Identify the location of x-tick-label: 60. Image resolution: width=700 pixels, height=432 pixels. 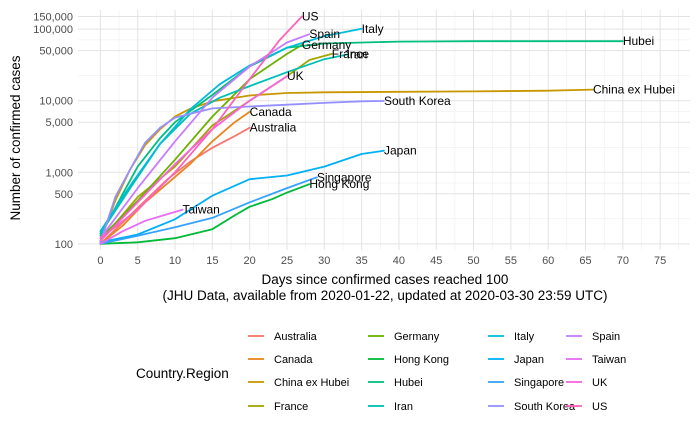
(548, 261).